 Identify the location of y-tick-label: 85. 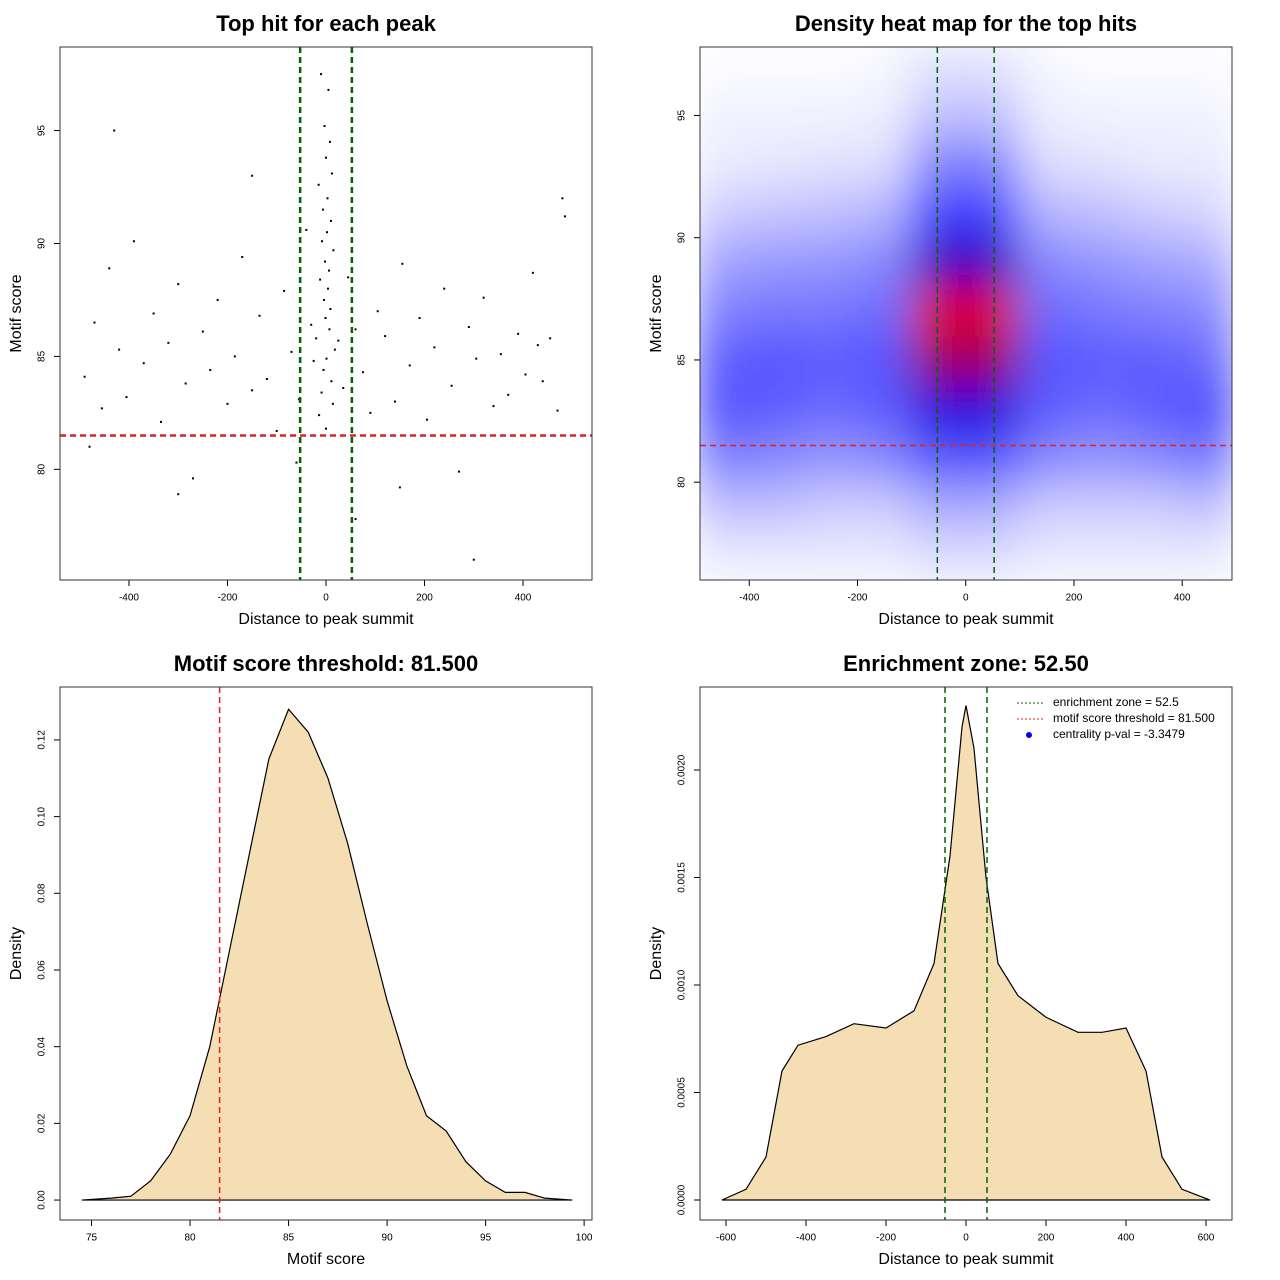
(682, 360).